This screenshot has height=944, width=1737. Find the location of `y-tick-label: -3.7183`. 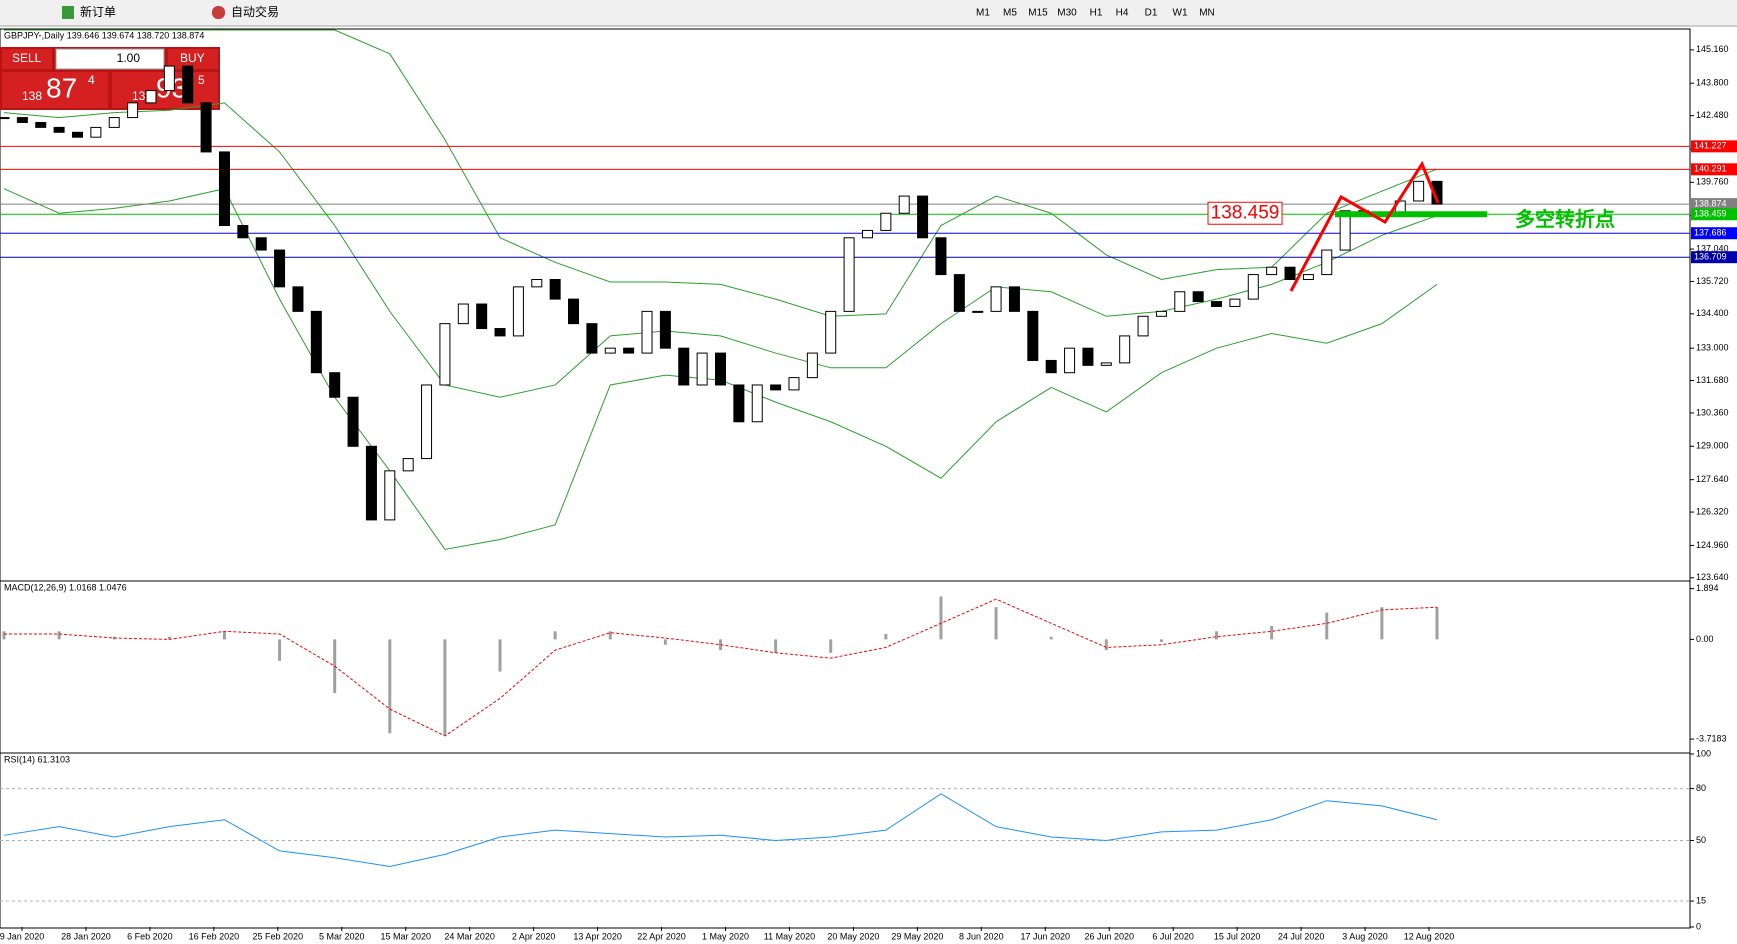

y-tick-label: -3.7183 is located at coordinates (1711, 738).